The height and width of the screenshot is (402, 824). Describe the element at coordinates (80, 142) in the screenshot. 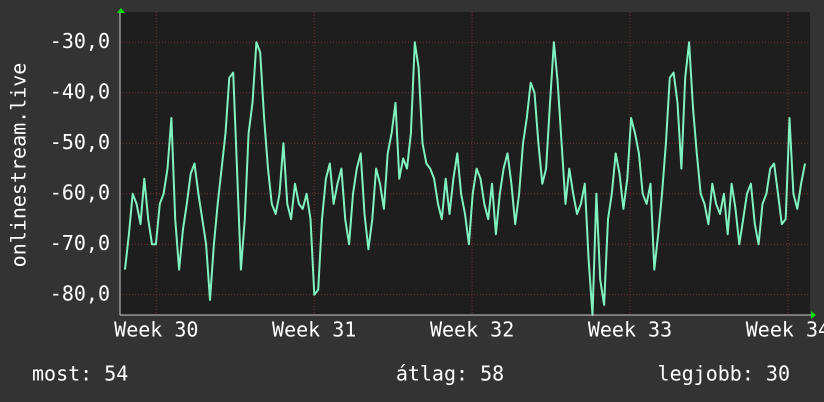

I see `y-tick-label: -50,0` at that location.